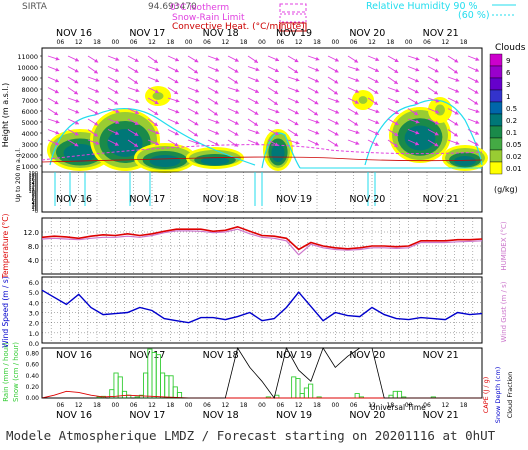  Describe the element at coordinates (372, 405) in the screenshot. I see `precip-bottom-hour-4-1: 12` at that location.